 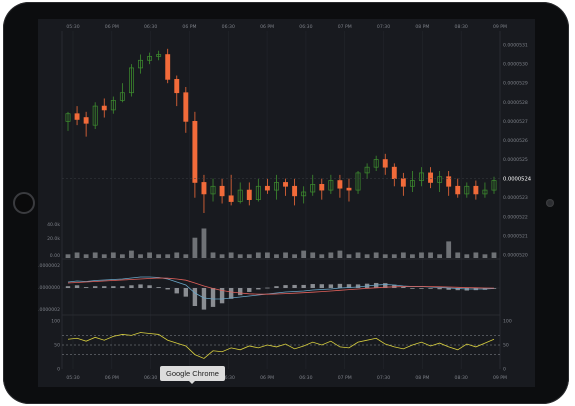 What do you see at coordinates (24, 203) in the screenshot?
I see `home-button` at bounding box center [24, 203].